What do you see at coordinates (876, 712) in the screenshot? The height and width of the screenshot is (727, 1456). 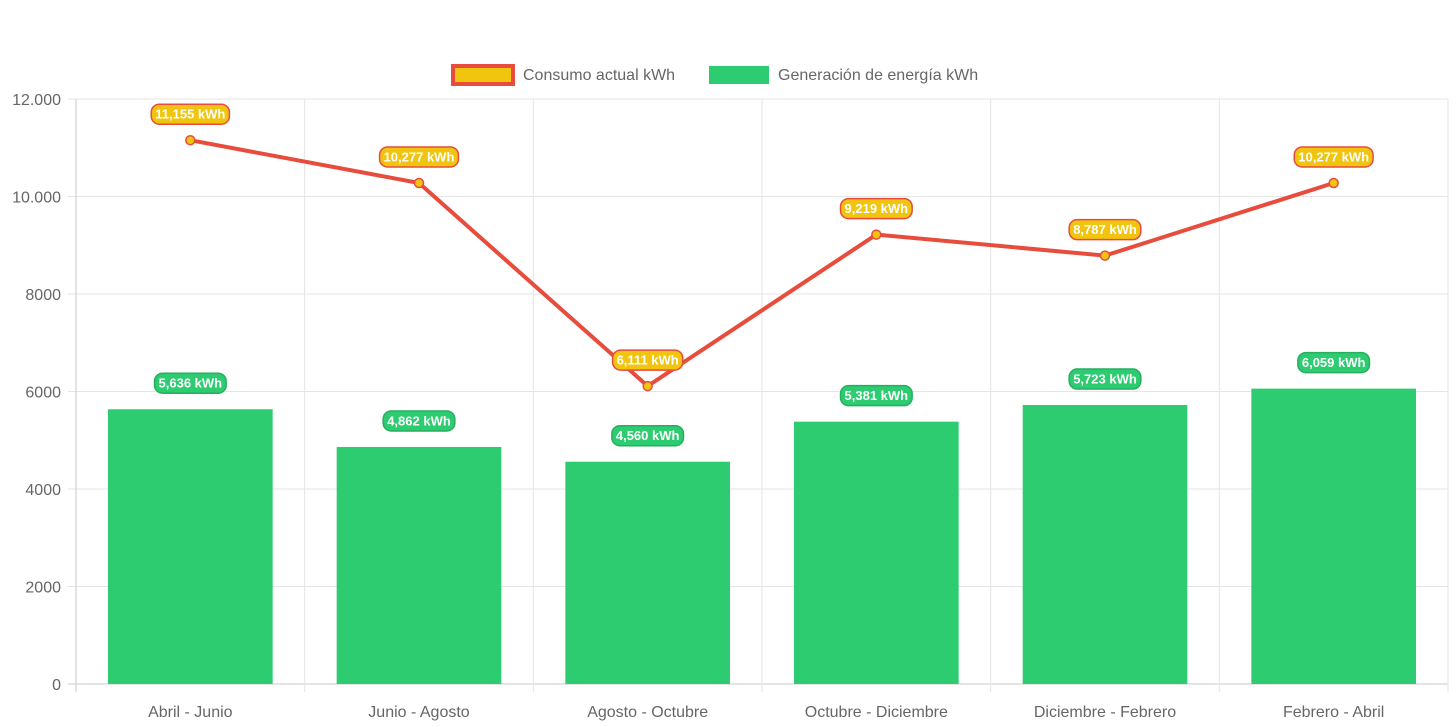 I see `x-tick-label: Octubre - Diciembre` at bounding box center [876, 712].